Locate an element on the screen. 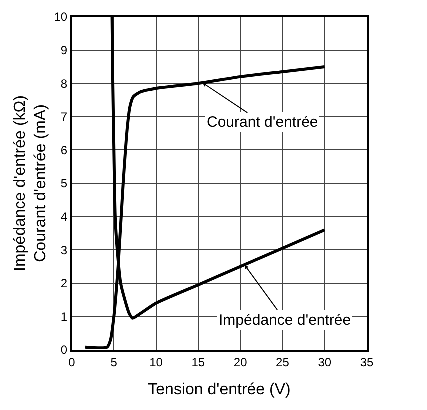  y-axis-title: Impédance d'entrée (kΩ) Courant d'entrée (mA) is located at coordinates (31, 184).